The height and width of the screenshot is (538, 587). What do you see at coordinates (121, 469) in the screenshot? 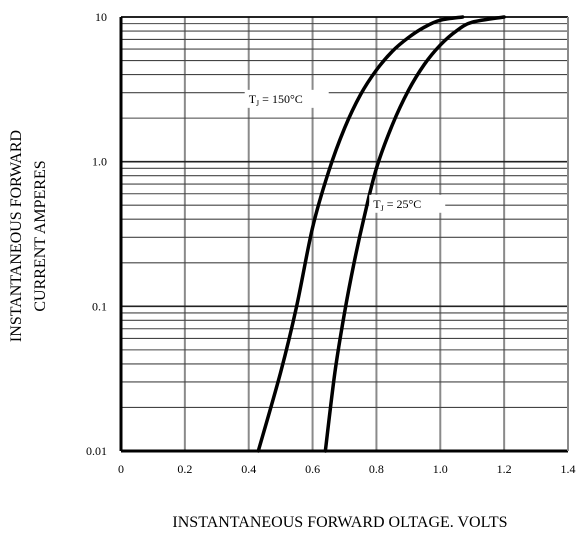
I see `x-tick-label: 0` at bounding box center [121, 469].